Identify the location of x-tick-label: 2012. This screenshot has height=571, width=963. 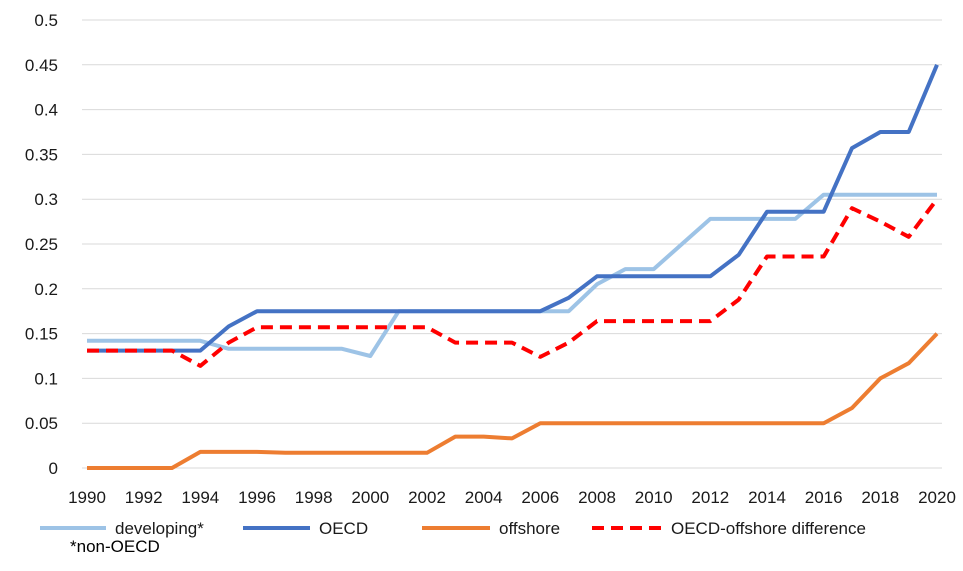
(710, 497).